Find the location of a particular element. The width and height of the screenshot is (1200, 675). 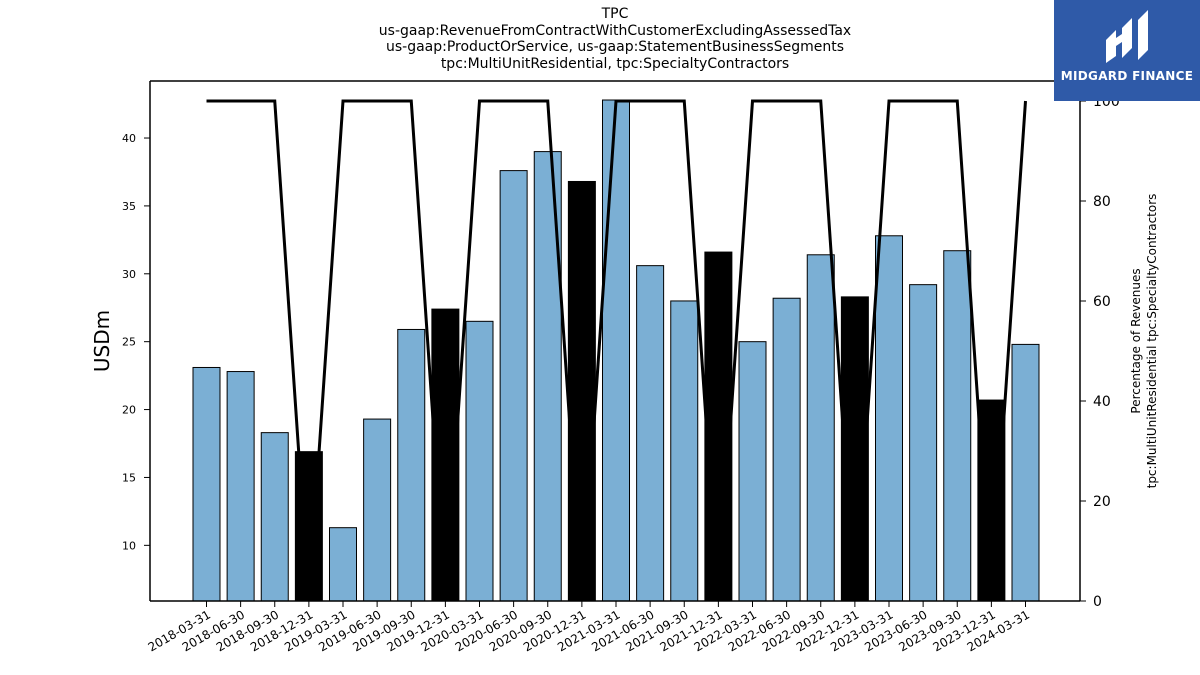

y-tick-label: 15 is located at coordinates (129, 477).